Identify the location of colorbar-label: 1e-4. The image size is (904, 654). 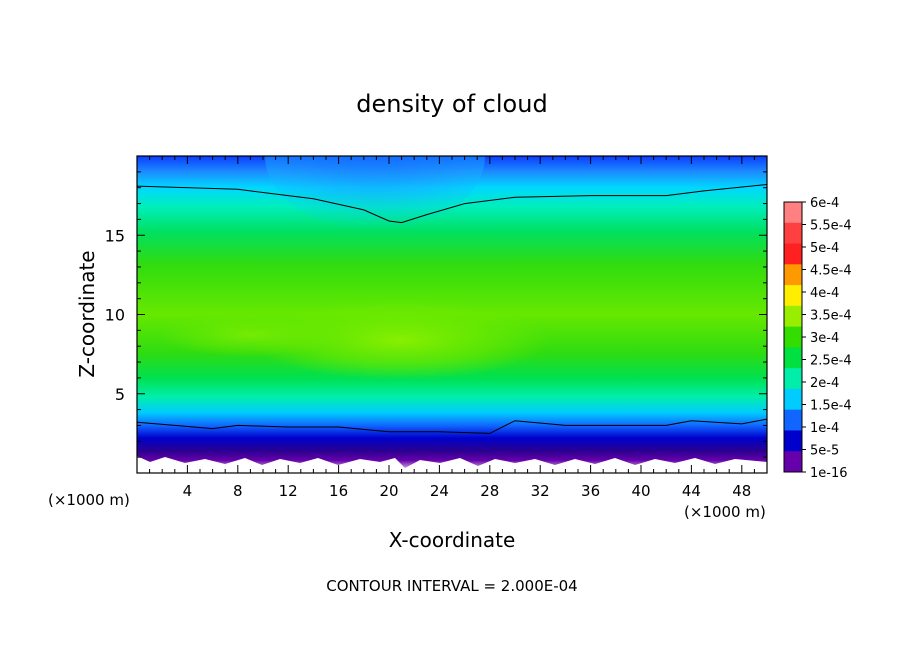
(824, 428).